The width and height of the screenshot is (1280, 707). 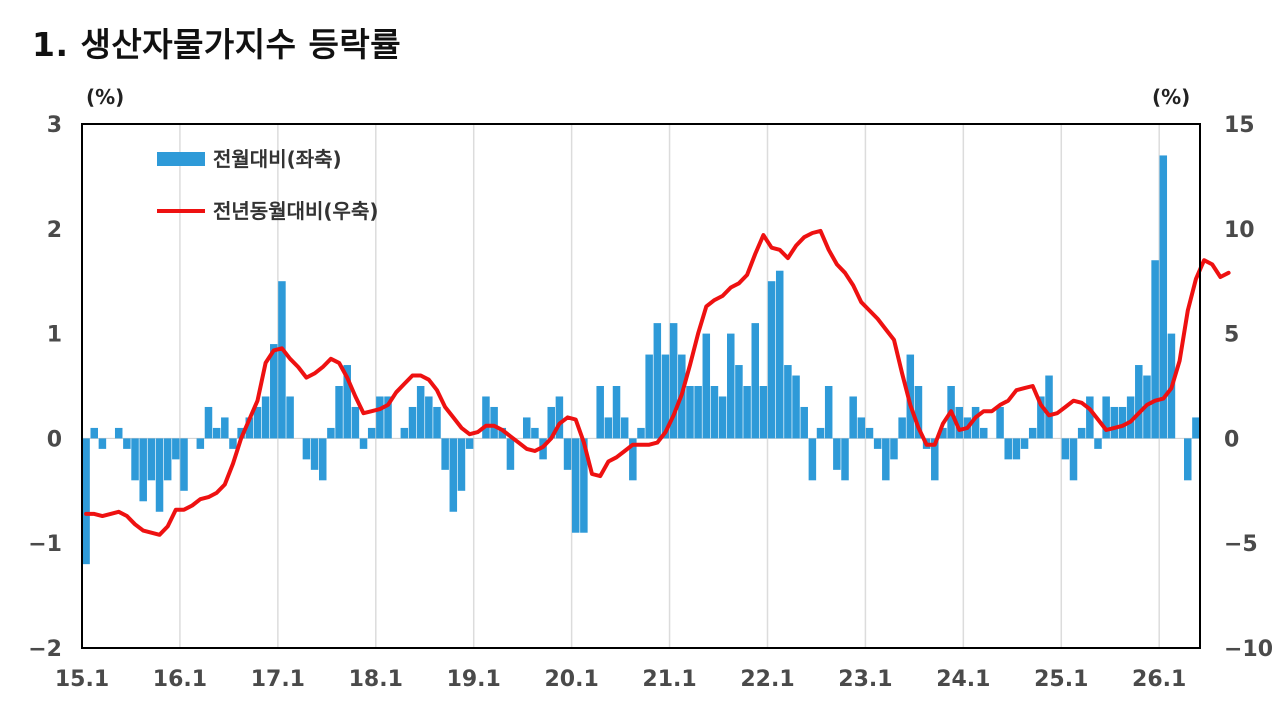 What do you see at coordinates (54, 125) in the screenshot?
I see `left-tick-label: 3` at bounding box center [54, 125].